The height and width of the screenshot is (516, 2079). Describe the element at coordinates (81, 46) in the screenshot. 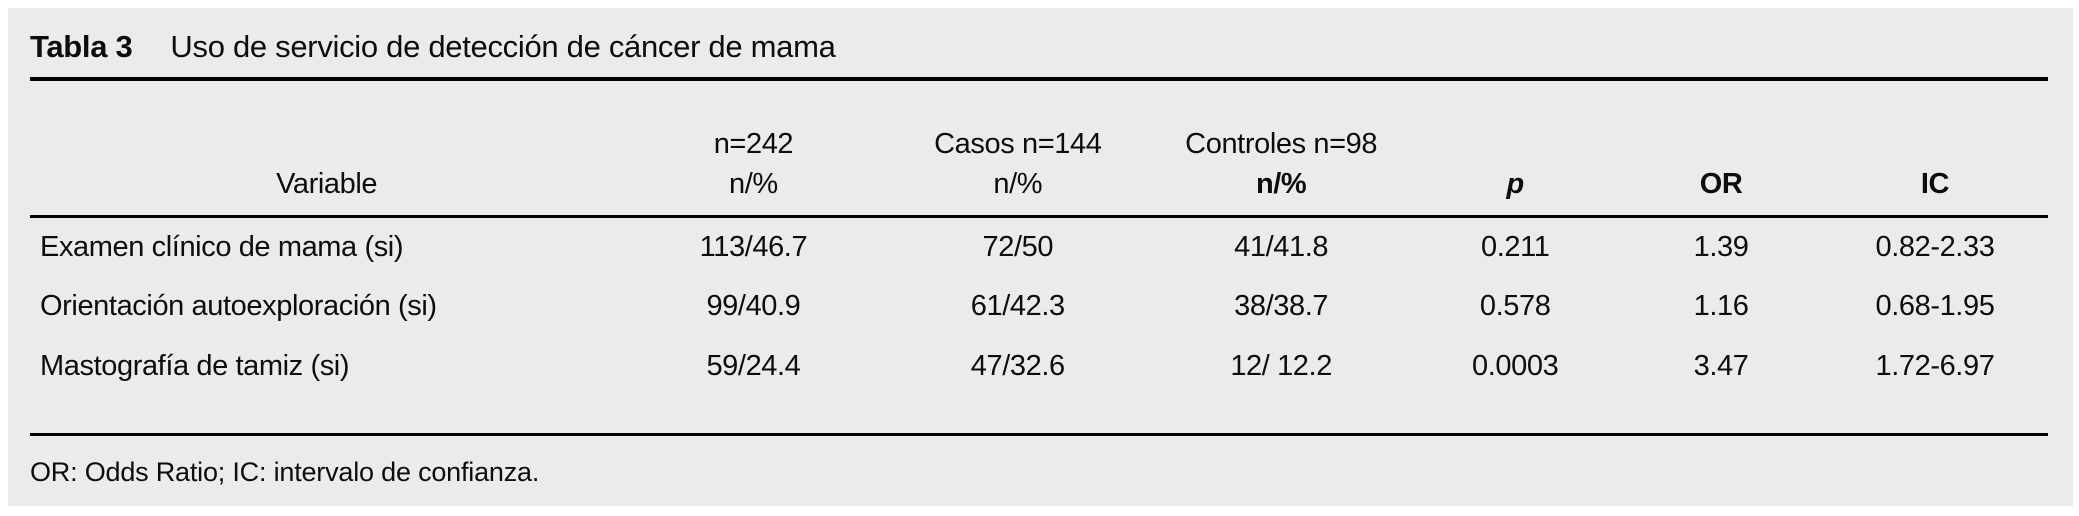

I see `table-label: Tabla 3` at that location.